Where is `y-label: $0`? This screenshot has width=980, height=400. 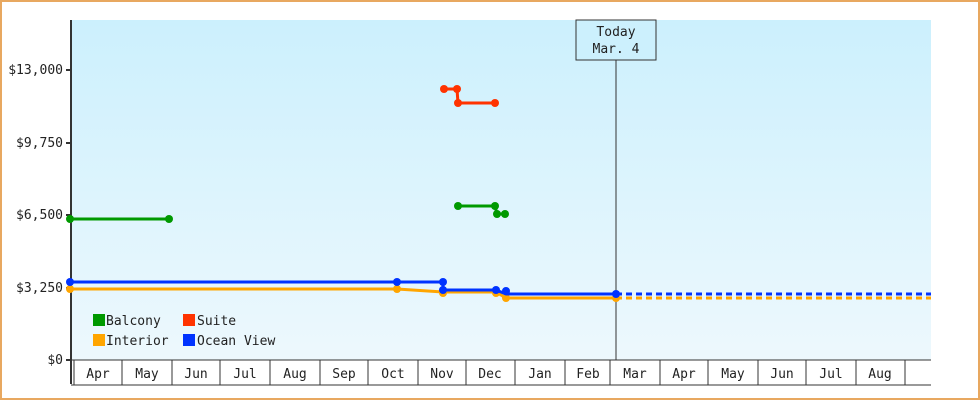
y-label: $0 is located at coordinates (55, 360).